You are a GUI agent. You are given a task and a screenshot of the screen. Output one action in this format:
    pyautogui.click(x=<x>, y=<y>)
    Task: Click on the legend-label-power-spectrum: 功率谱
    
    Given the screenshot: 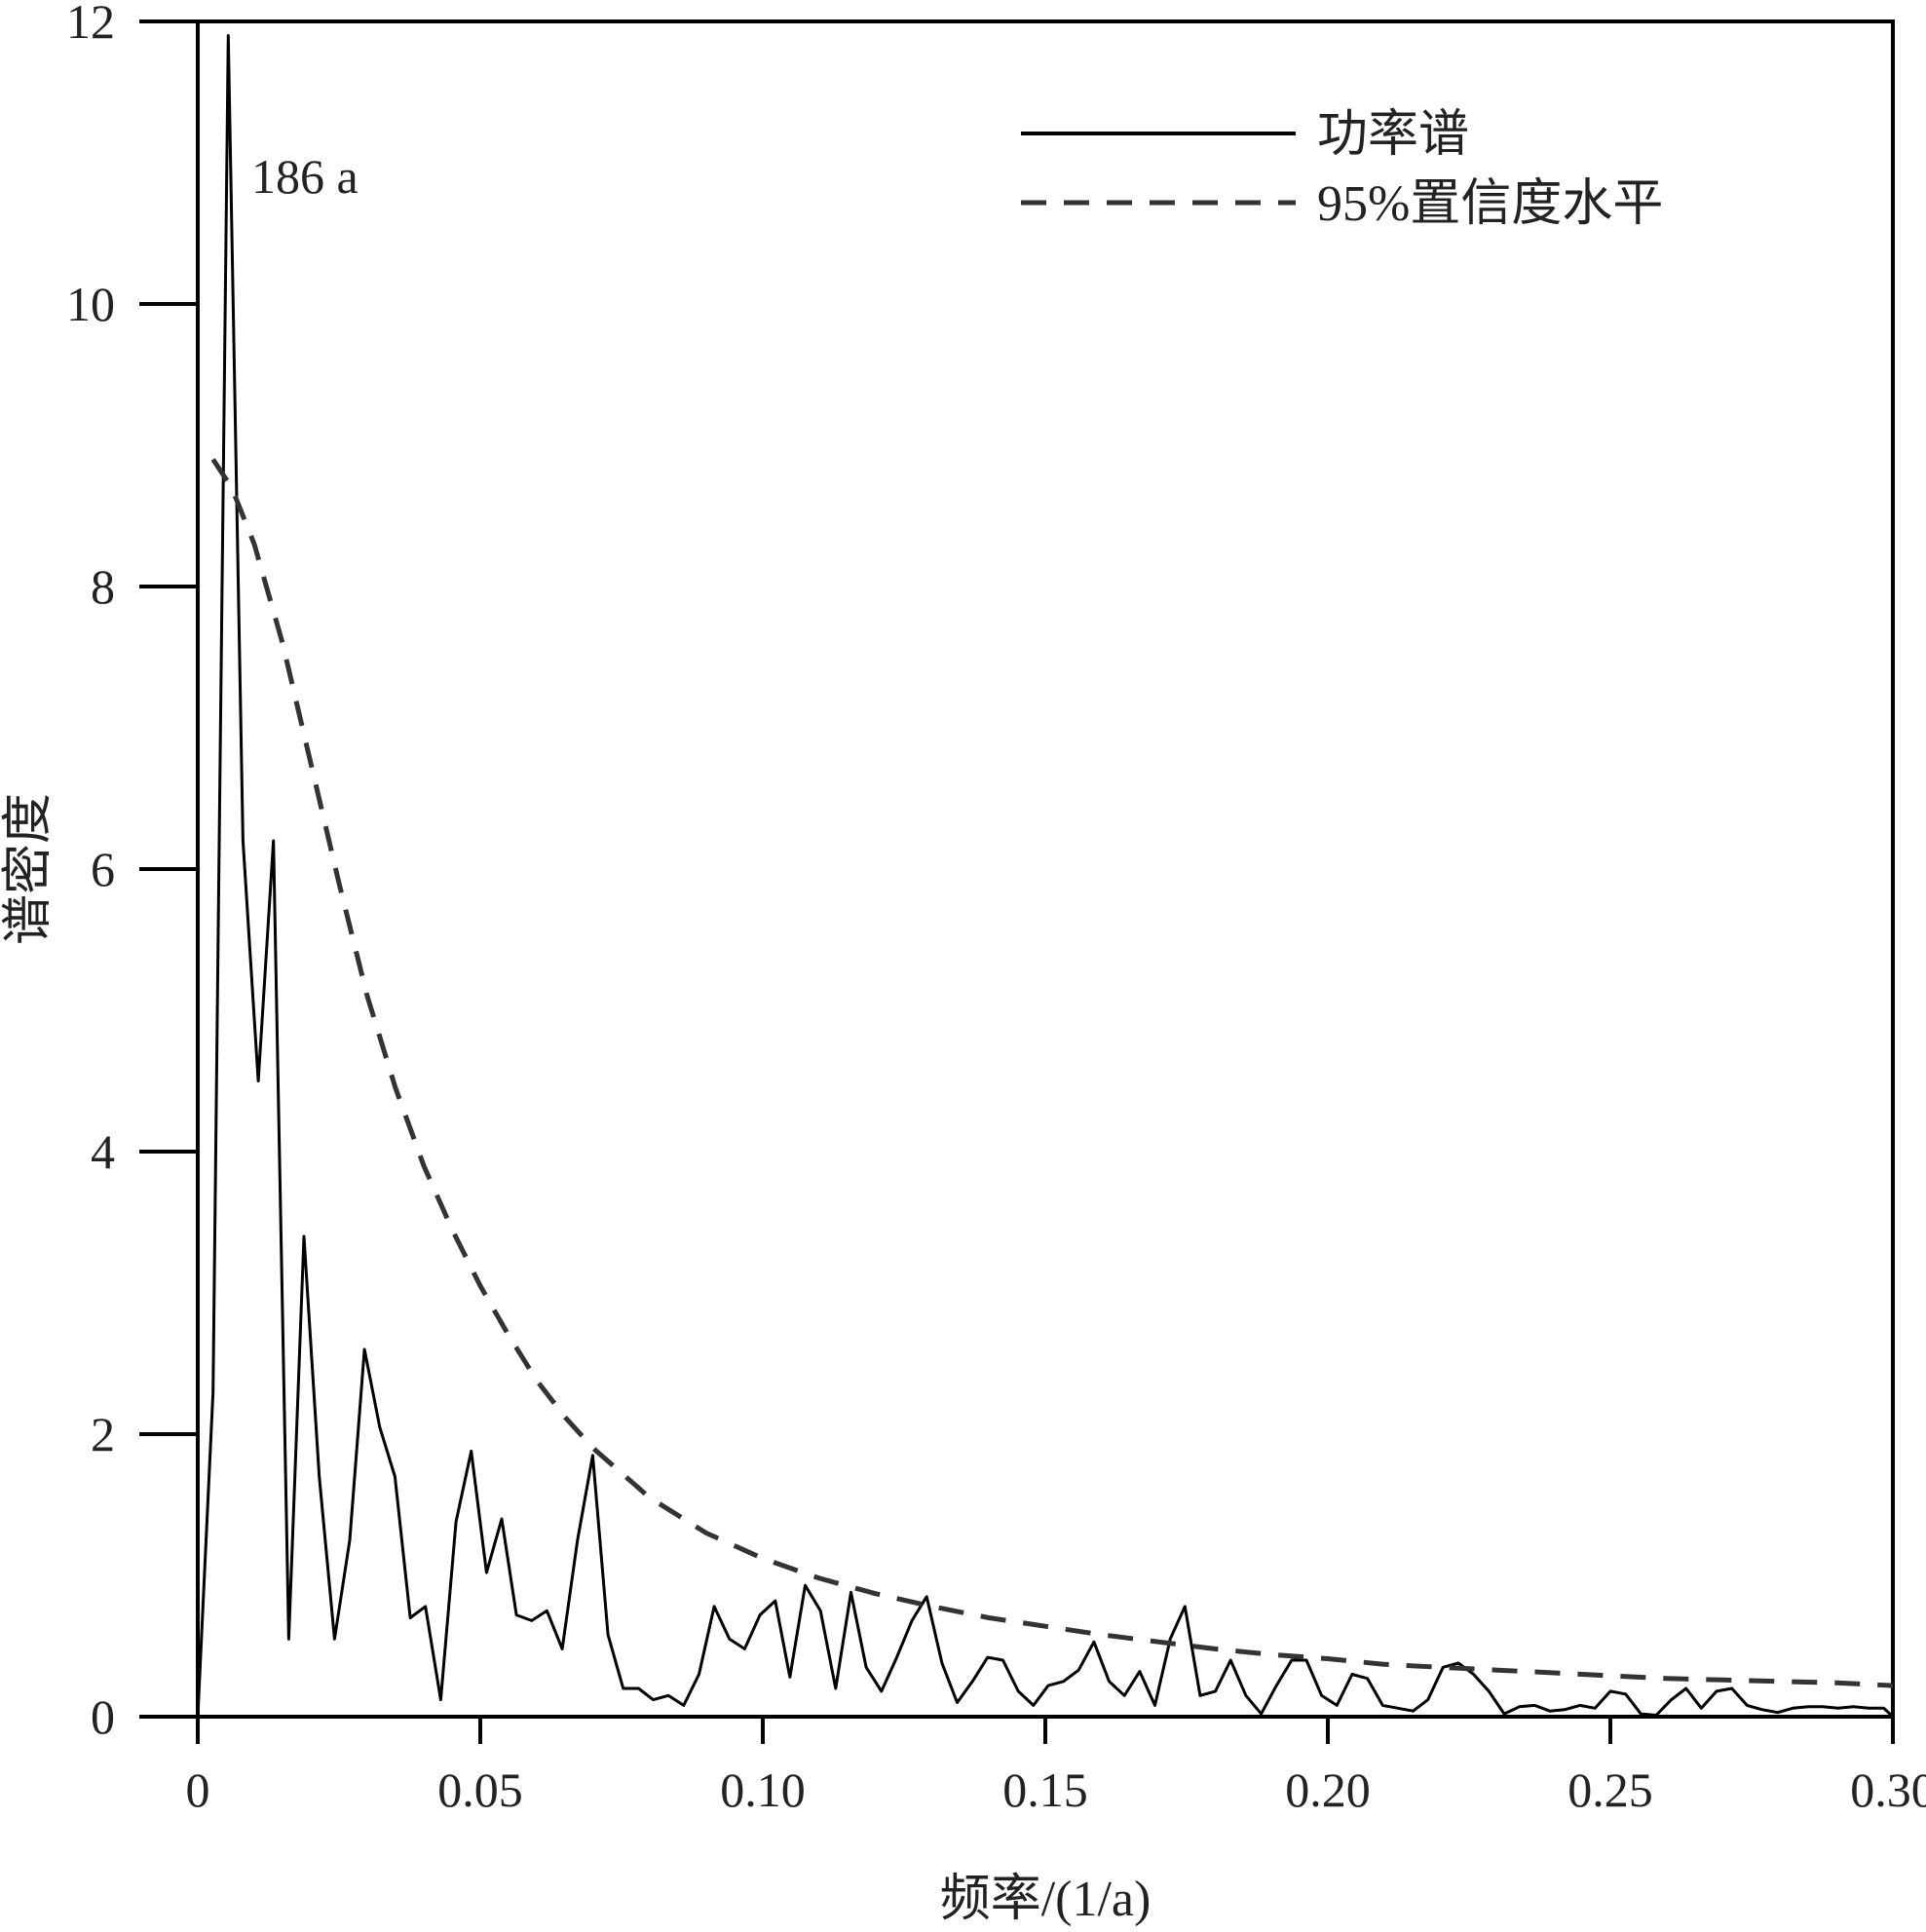 What is the action you would take?
    pyautogui.click(x=1393, y=135)
    